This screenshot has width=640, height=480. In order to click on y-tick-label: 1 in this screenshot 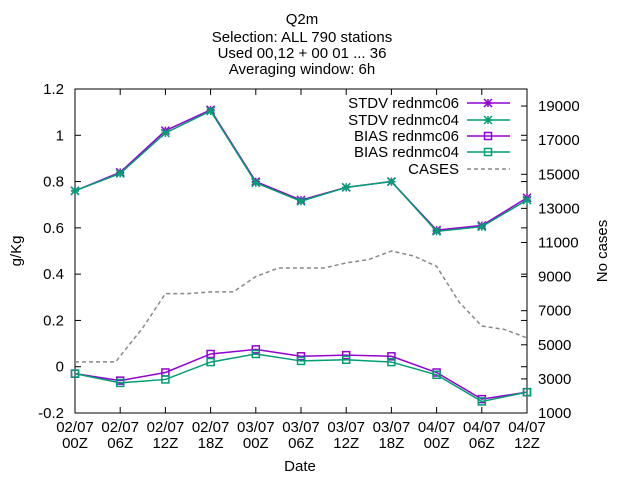, I will do `click(60, 135)`.